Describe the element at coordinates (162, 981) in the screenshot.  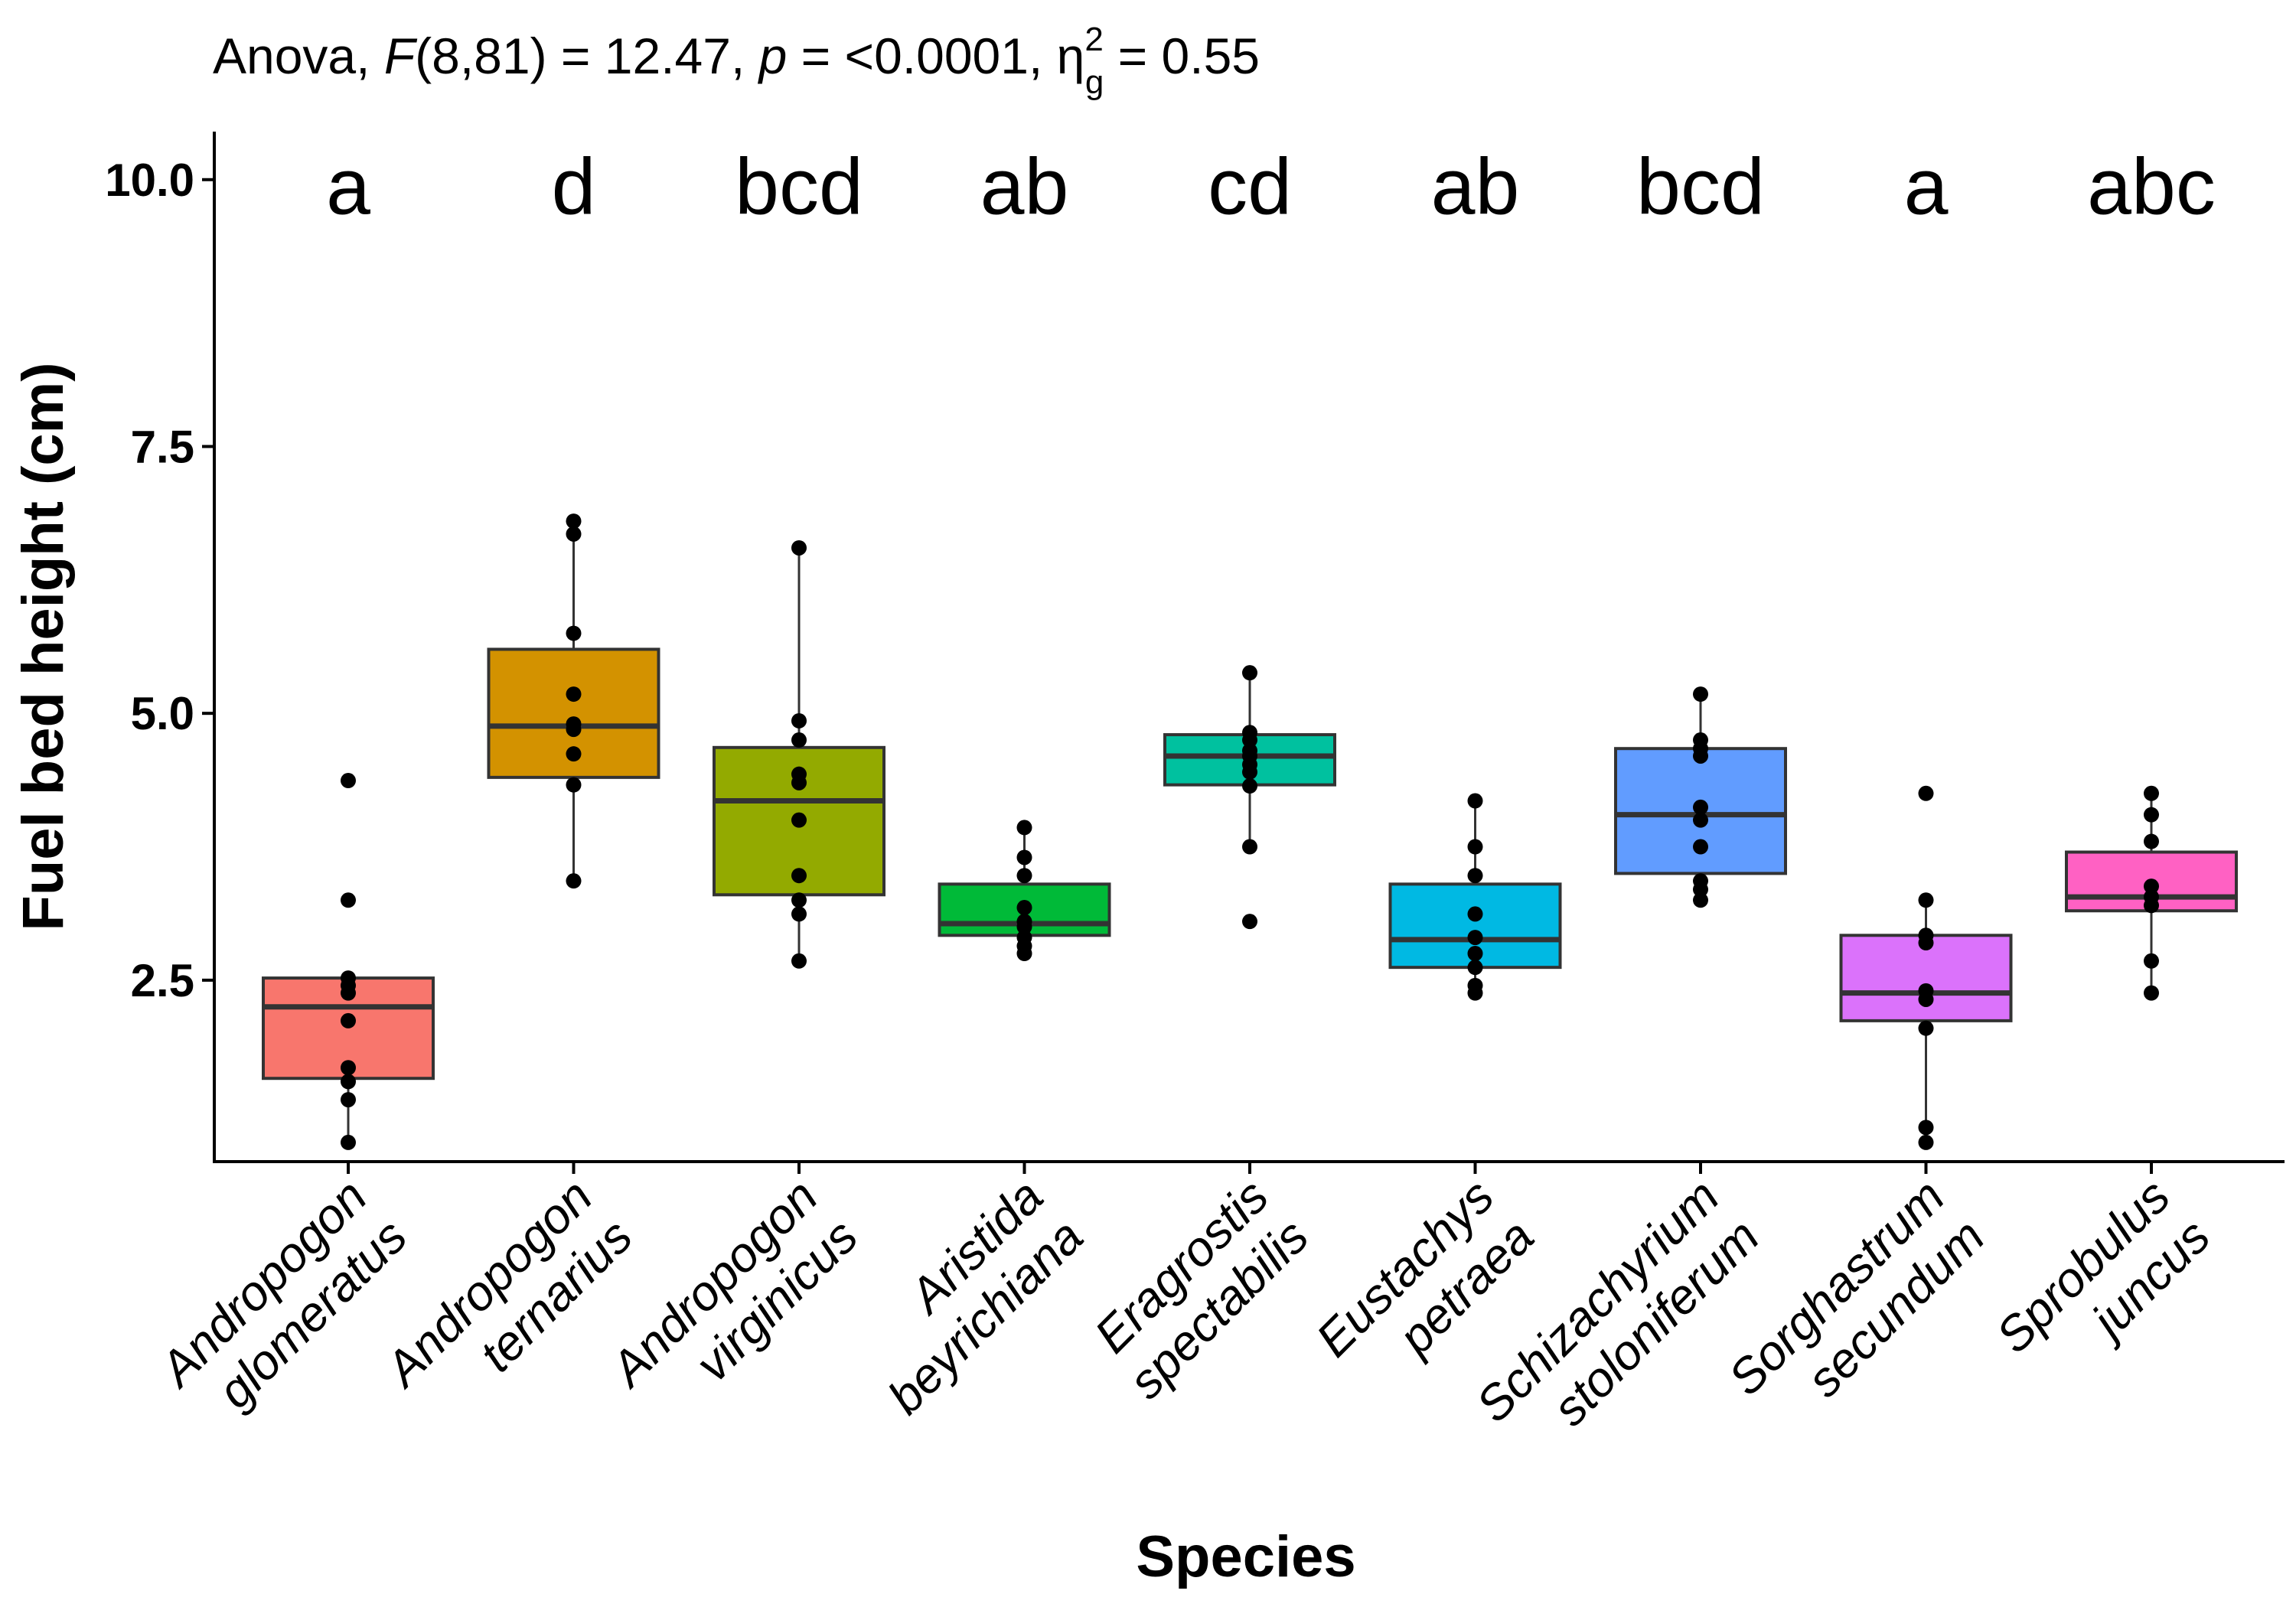
I see `y-tick-label: 2.5` at that location.